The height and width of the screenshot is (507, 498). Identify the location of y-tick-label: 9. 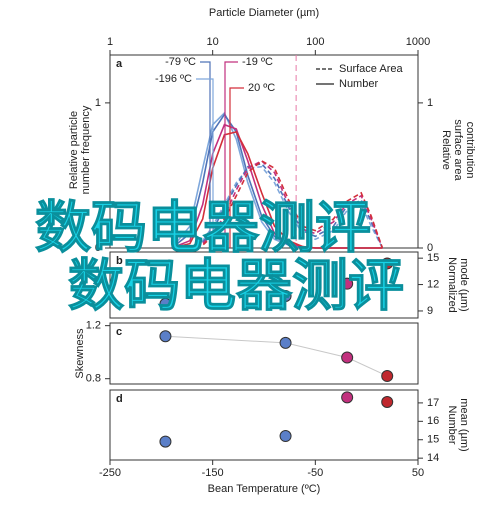
(430, 311).